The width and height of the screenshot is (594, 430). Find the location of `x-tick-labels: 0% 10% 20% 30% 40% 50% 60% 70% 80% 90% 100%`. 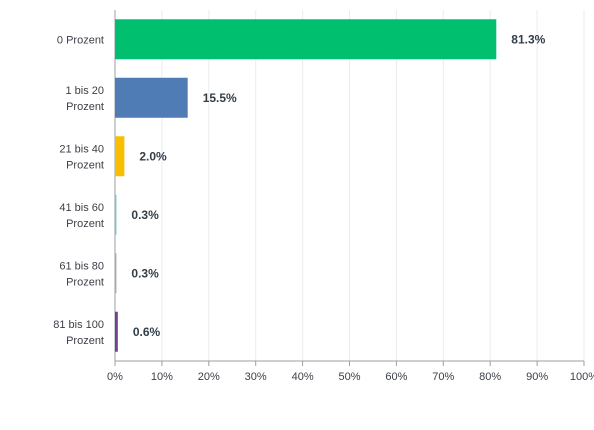

x-tick-labels: 0% 10% 20% 30% 40% 50% 60% 70% 80% 90% 100% is located at coordinates (350, 377).